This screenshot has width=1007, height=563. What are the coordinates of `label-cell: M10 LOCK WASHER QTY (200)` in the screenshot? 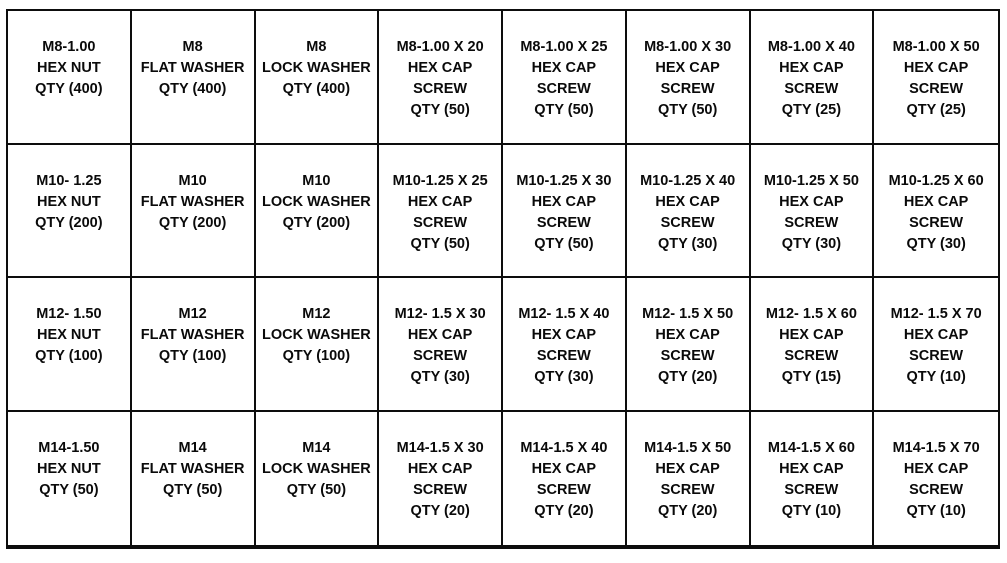 It's located at (317, 211).